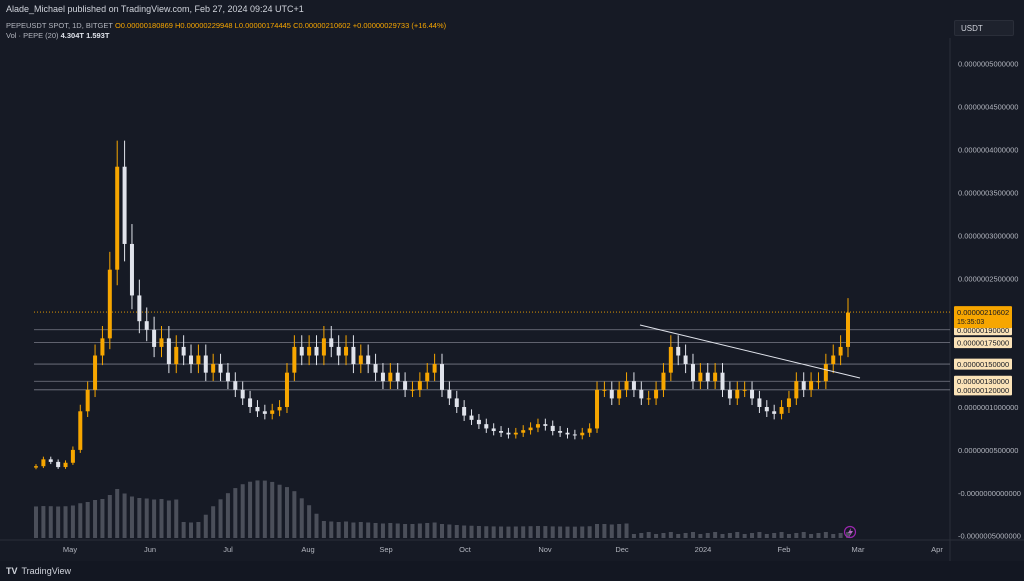  Describe the element at coordinates (59, 25) in the screenshot. I see `symbol-name: PEPEUSDT SPOT, 1D, BITGET` at that location.